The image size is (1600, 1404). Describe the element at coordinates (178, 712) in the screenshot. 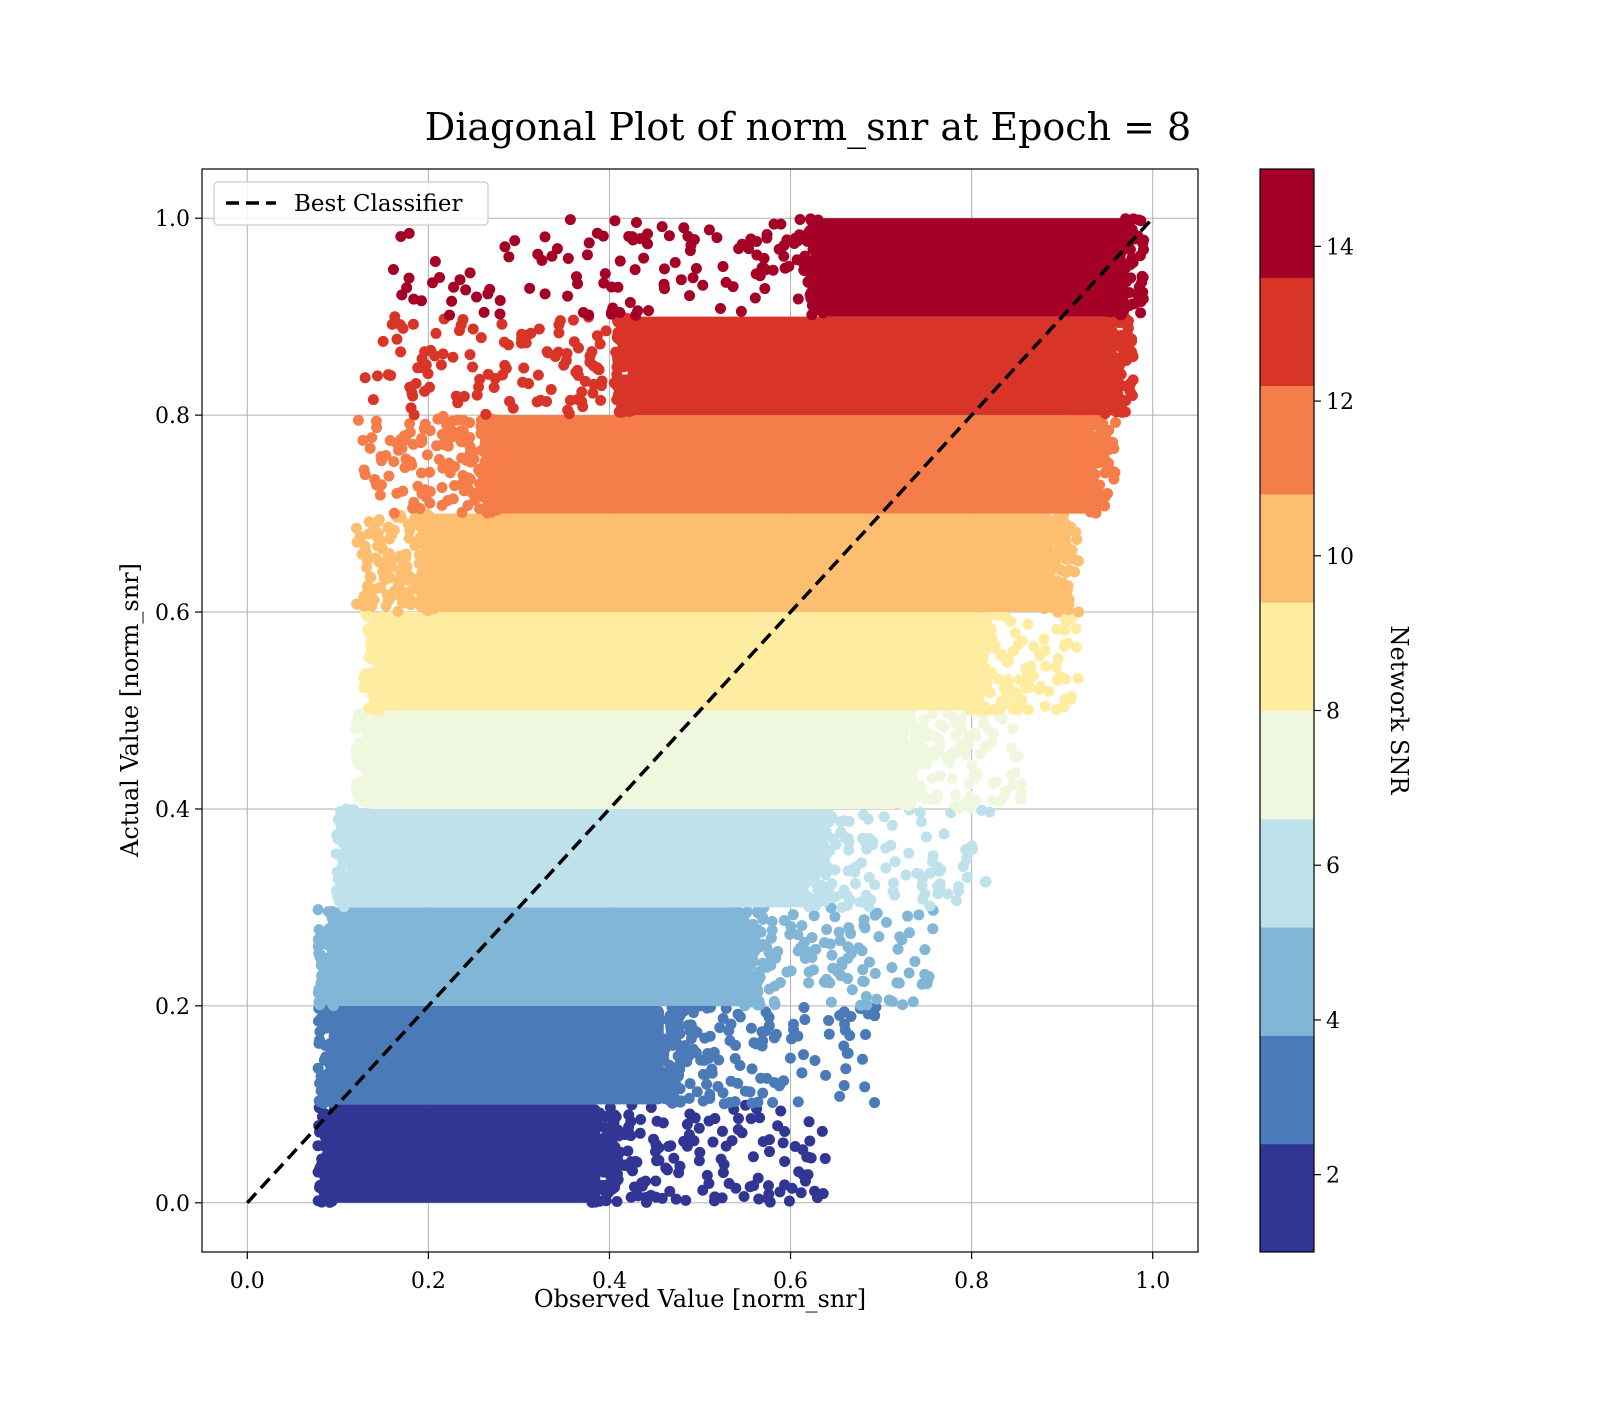

I see `y-axis-ticks: 0.0 0.2 0.4 0.6 0.8 1.0` at that location.